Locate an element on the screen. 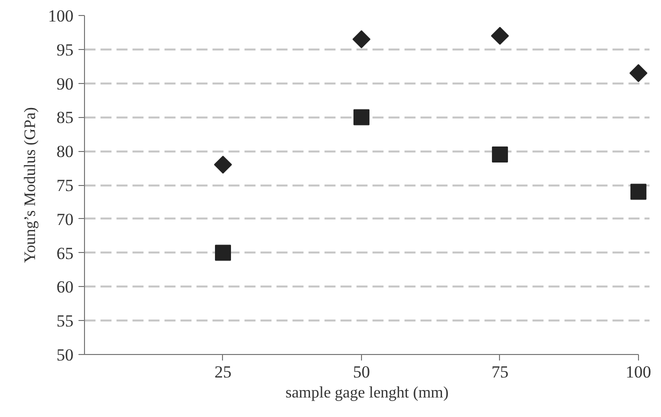 This screenshot has height=417, width=661. y-tick-label: 90 is located at coordinates (65, 84).